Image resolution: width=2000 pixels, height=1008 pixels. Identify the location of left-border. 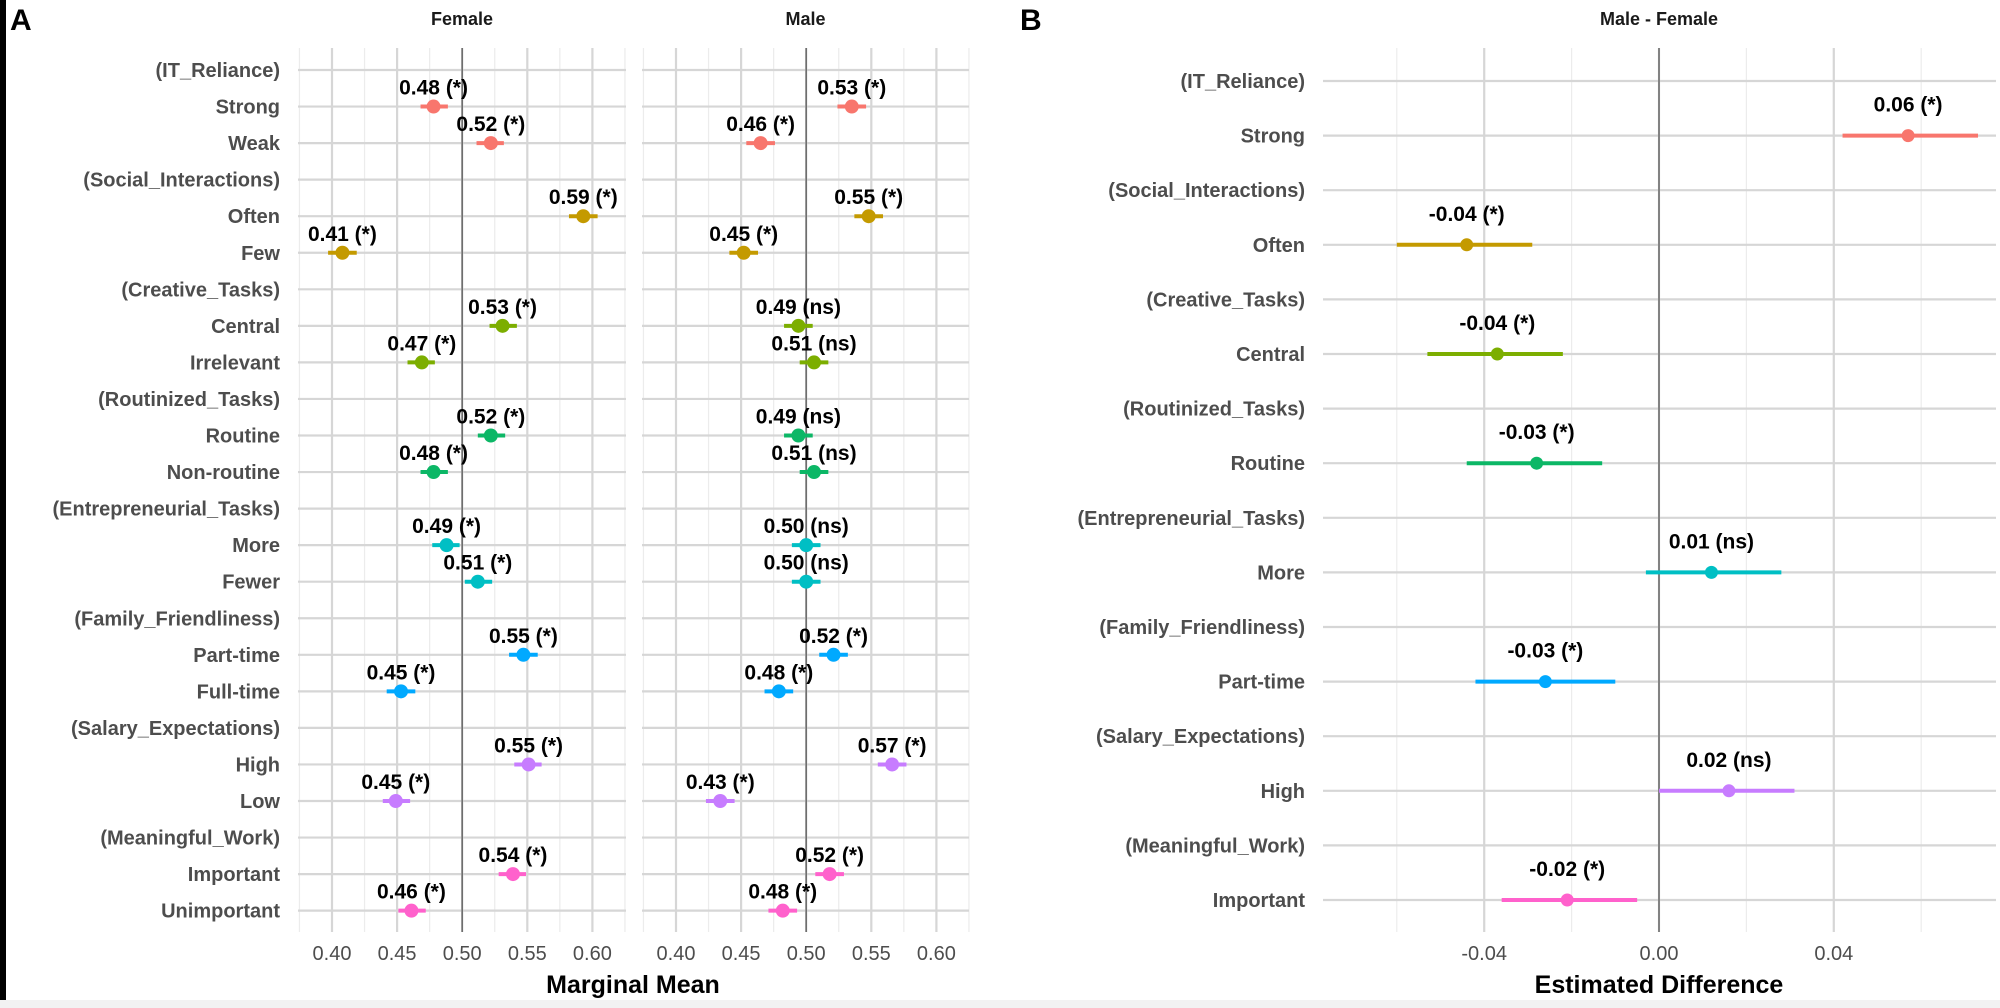
(3, 504).